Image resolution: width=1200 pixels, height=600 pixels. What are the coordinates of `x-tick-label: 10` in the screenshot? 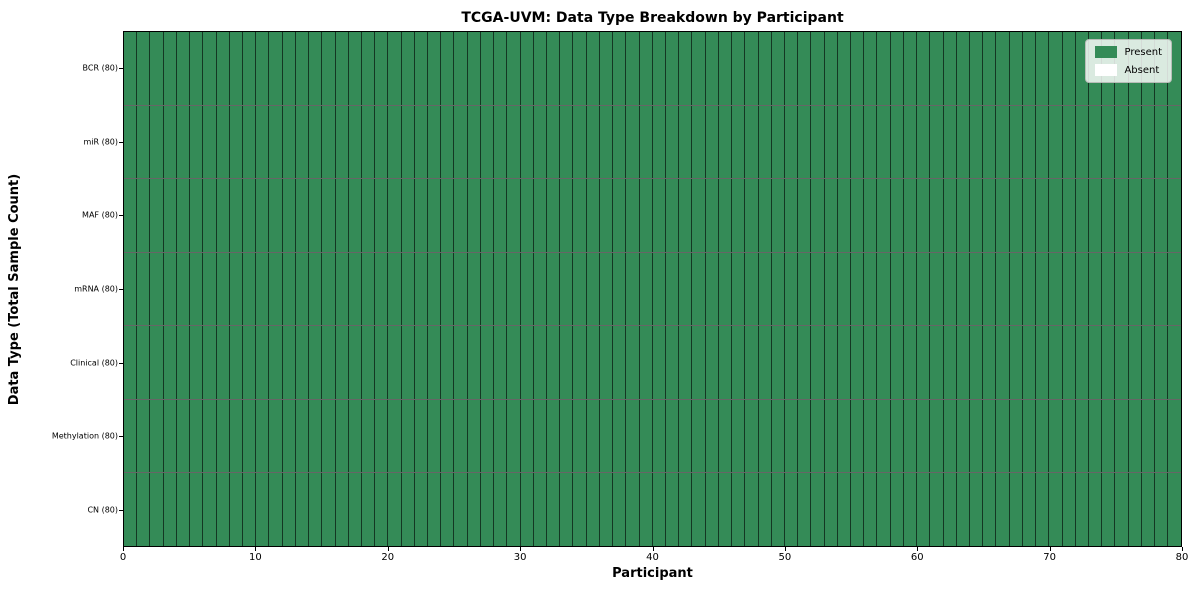 It's located at (255, 557).